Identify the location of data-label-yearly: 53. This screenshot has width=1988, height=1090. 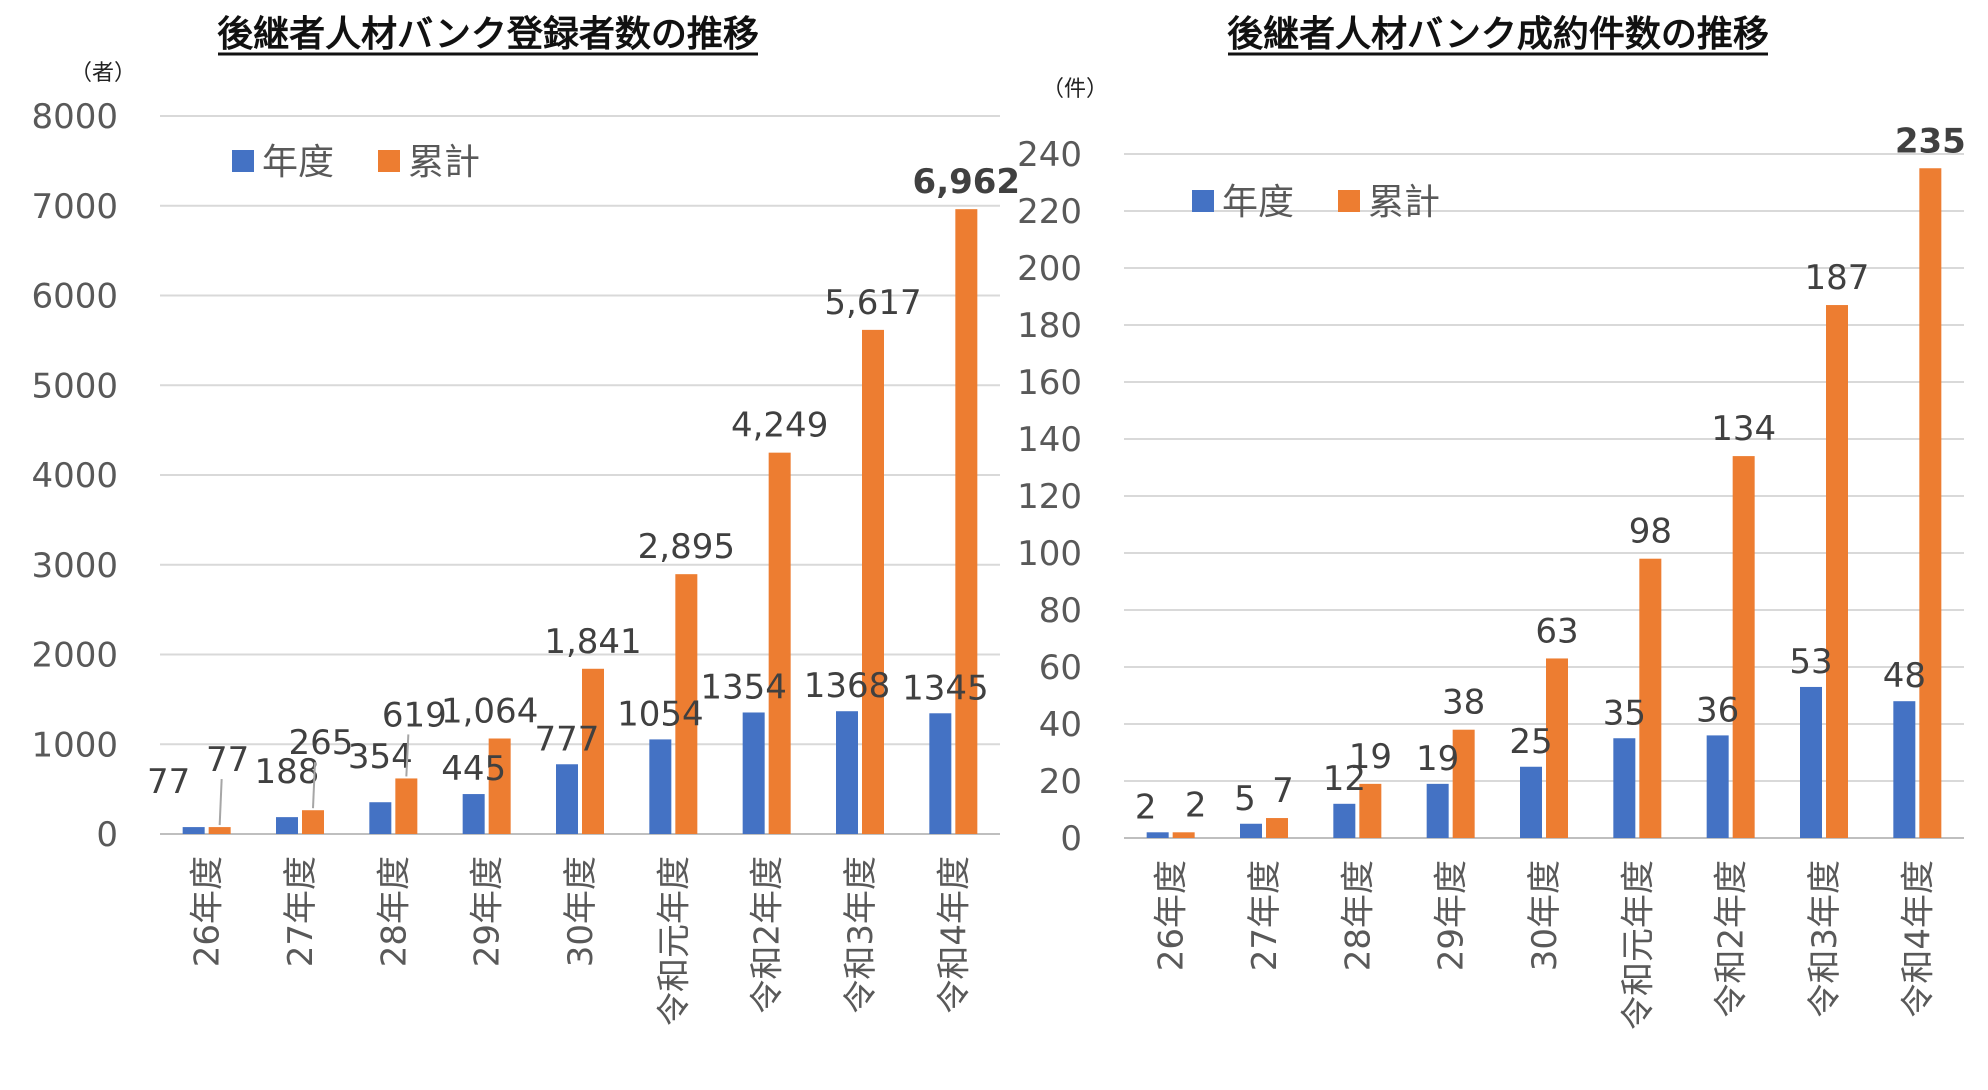
(1810, 662).